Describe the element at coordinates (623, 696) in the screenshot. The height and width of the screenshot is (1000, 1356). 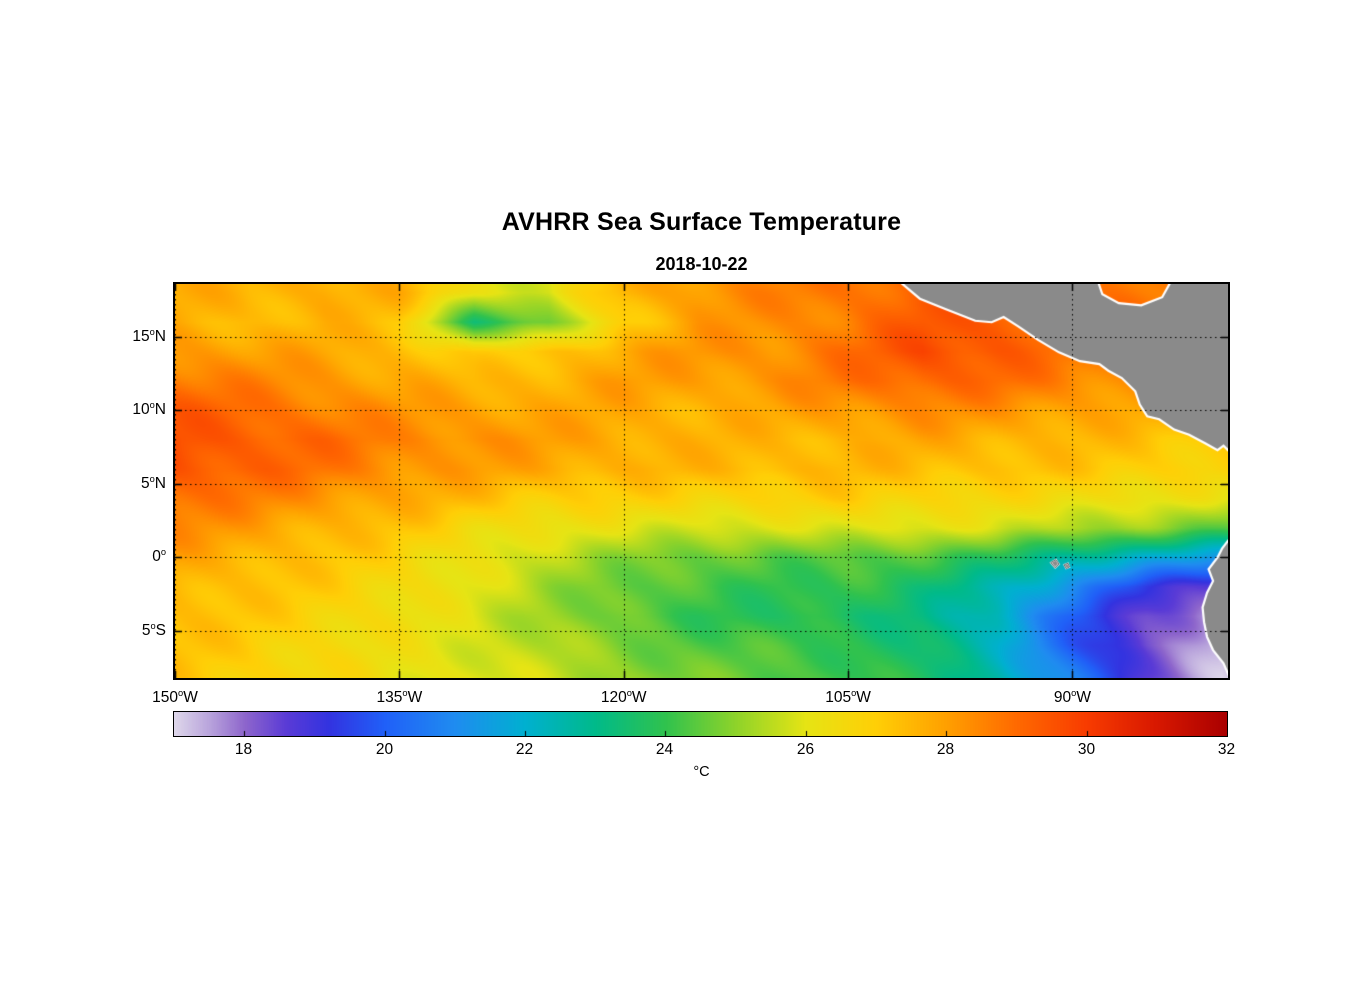
I see `x-axis-tick-label: 120oW` at that location.